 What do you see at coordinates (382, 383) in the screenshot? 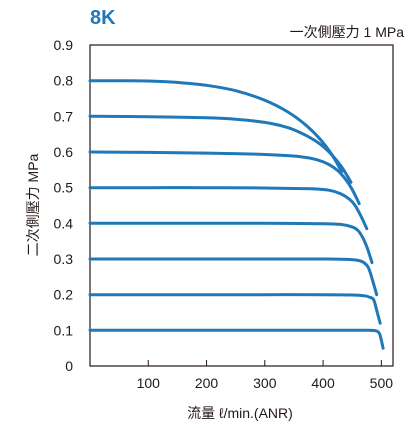
I see `x-tick-label: 500` at bounding box center [382, 383].